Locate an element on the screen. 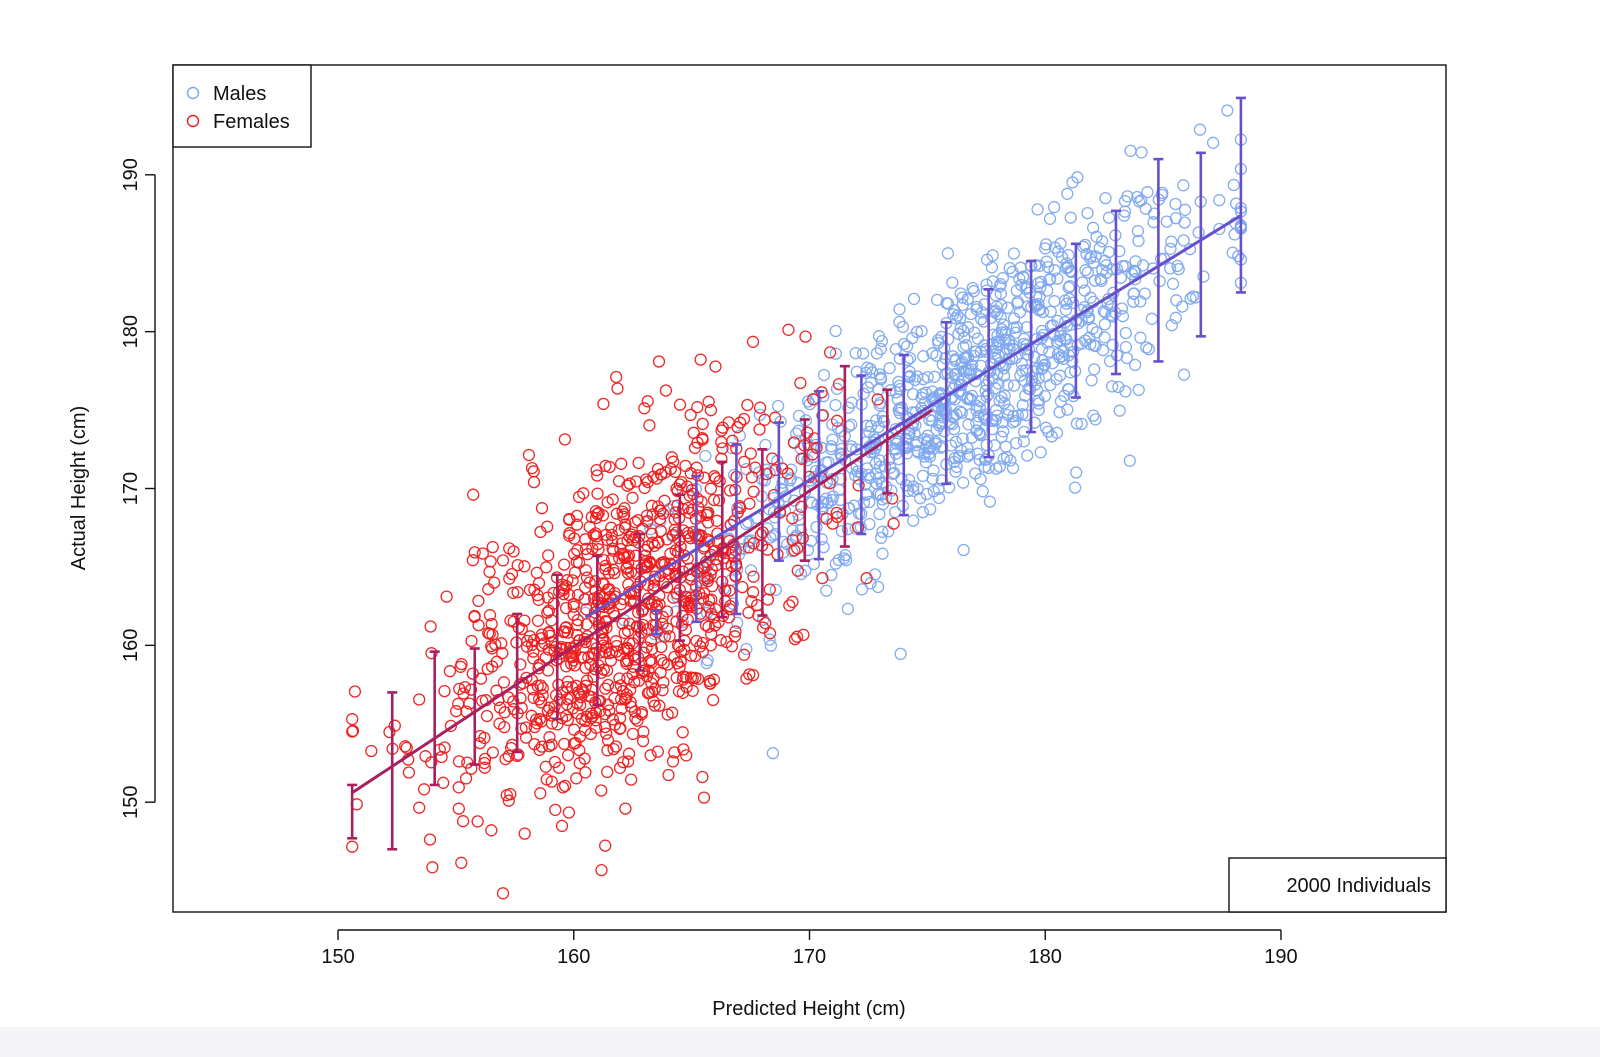 The image size is (1600, 1057). error-bar-males is located at coordinates (1031, 346).